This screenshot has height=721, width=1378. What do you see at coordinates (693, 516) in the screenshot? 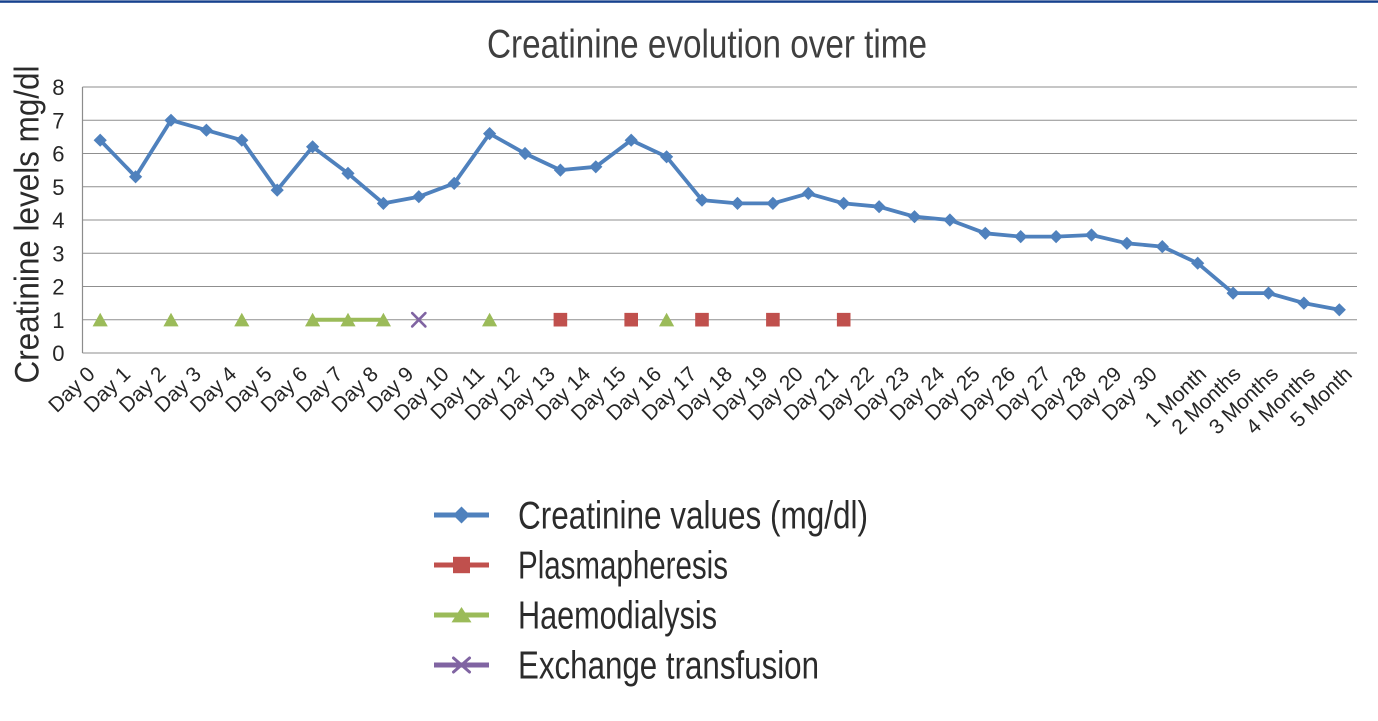
I see `svg-text: Creatinine values (mg/dl)` at bounding box center [693, 516].